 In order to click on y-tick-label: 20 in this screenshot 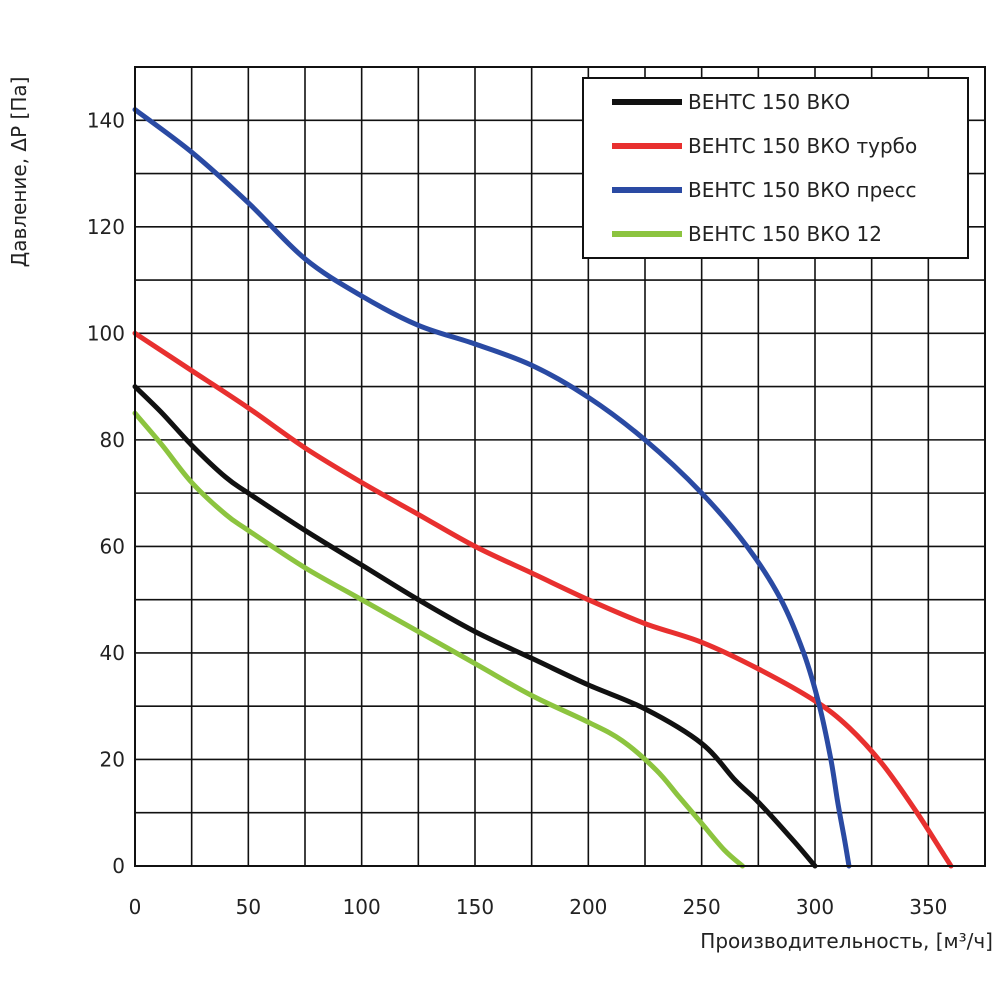, I will do `click(112, 759)`.